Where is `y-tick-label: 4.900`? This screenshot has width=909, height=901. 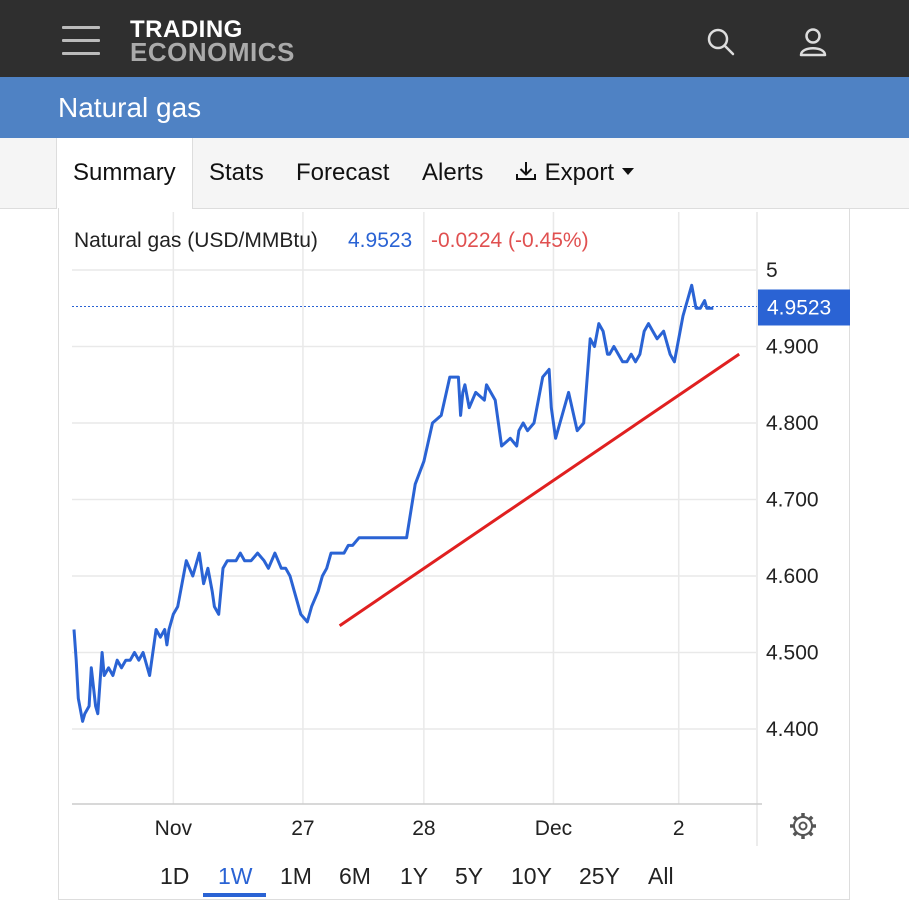
y-tick-label: 4.900 is located at coordinates (792, 347).